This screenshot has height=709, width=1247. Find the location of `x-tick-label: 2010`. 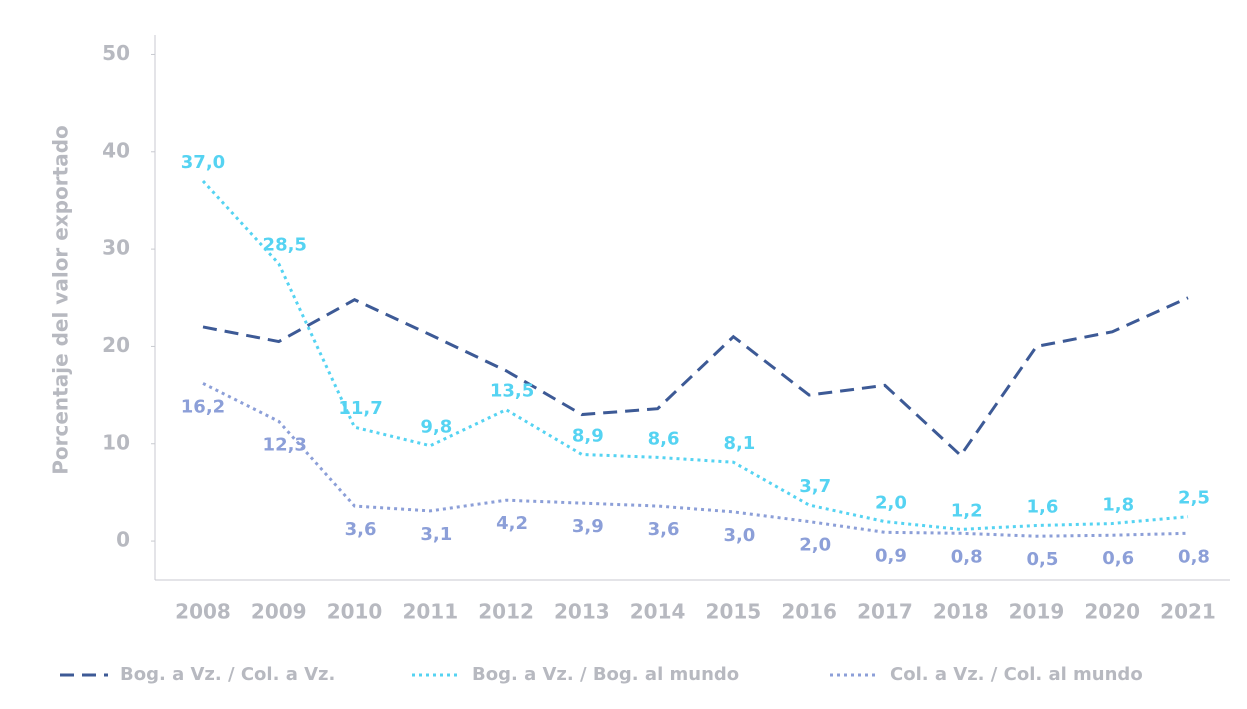

x-tick-label: 2010 is located at coordinates (355, 612).